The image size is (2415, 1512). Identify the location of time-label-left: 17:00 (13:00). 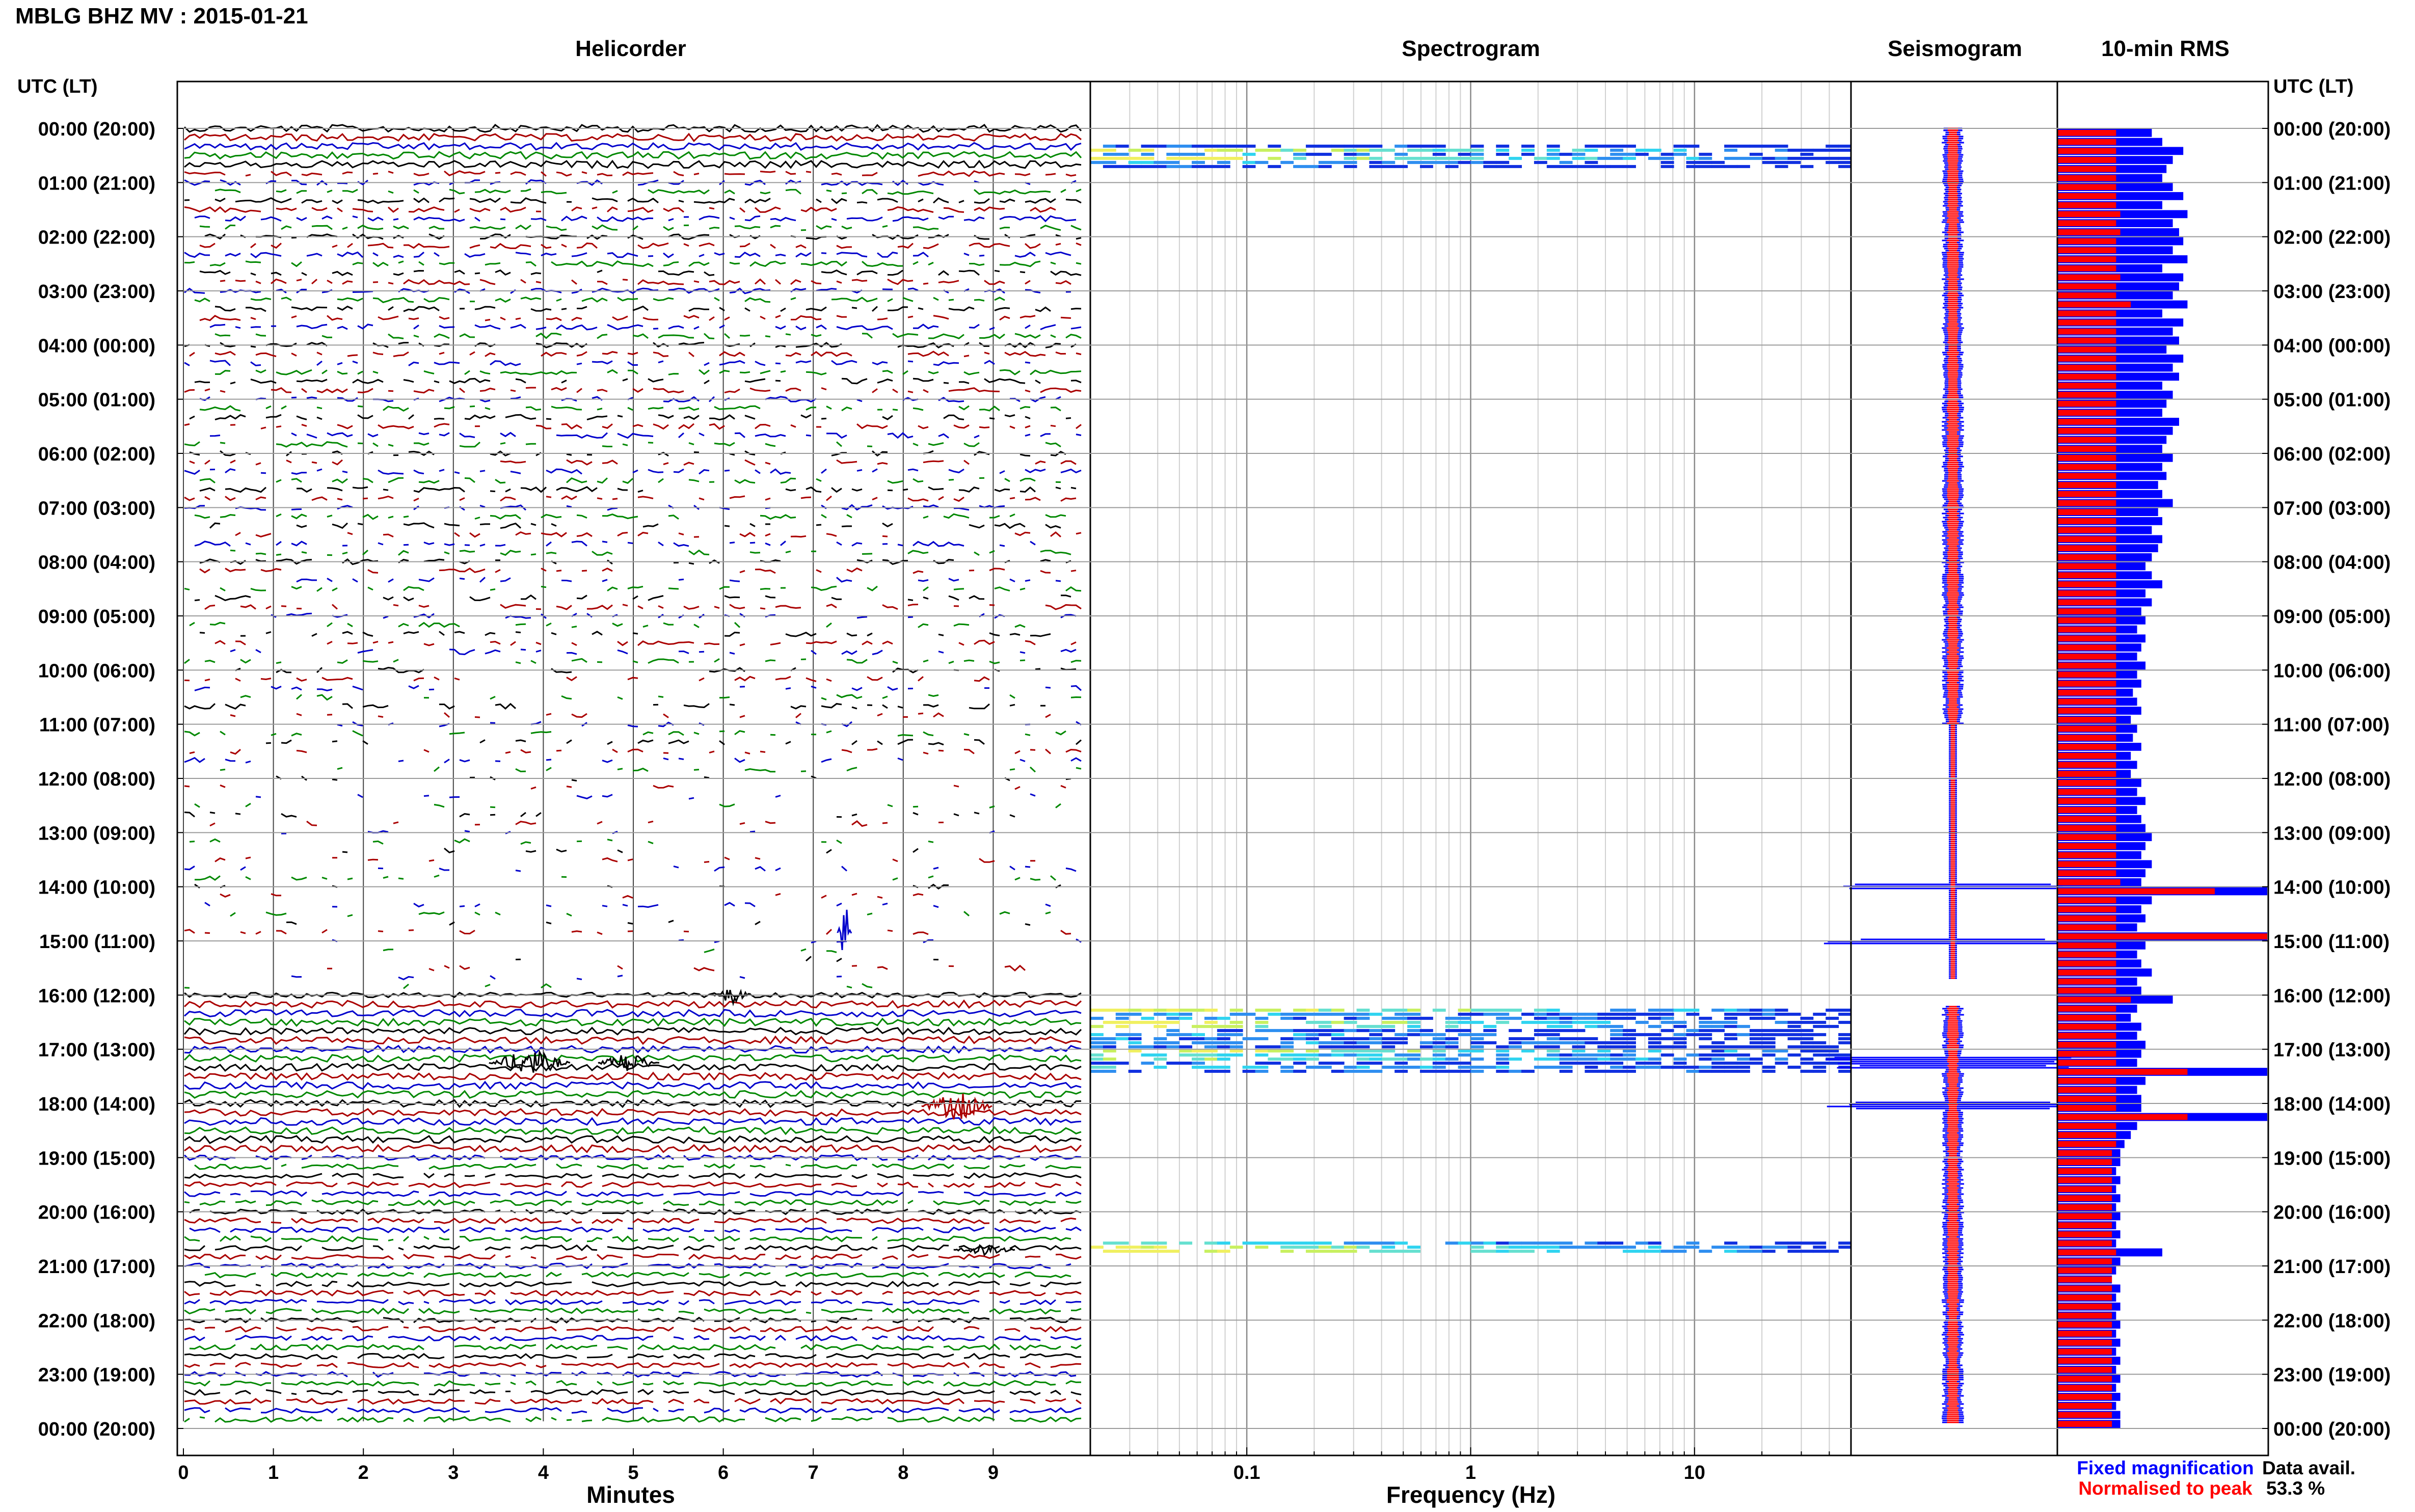
(96, 1050).